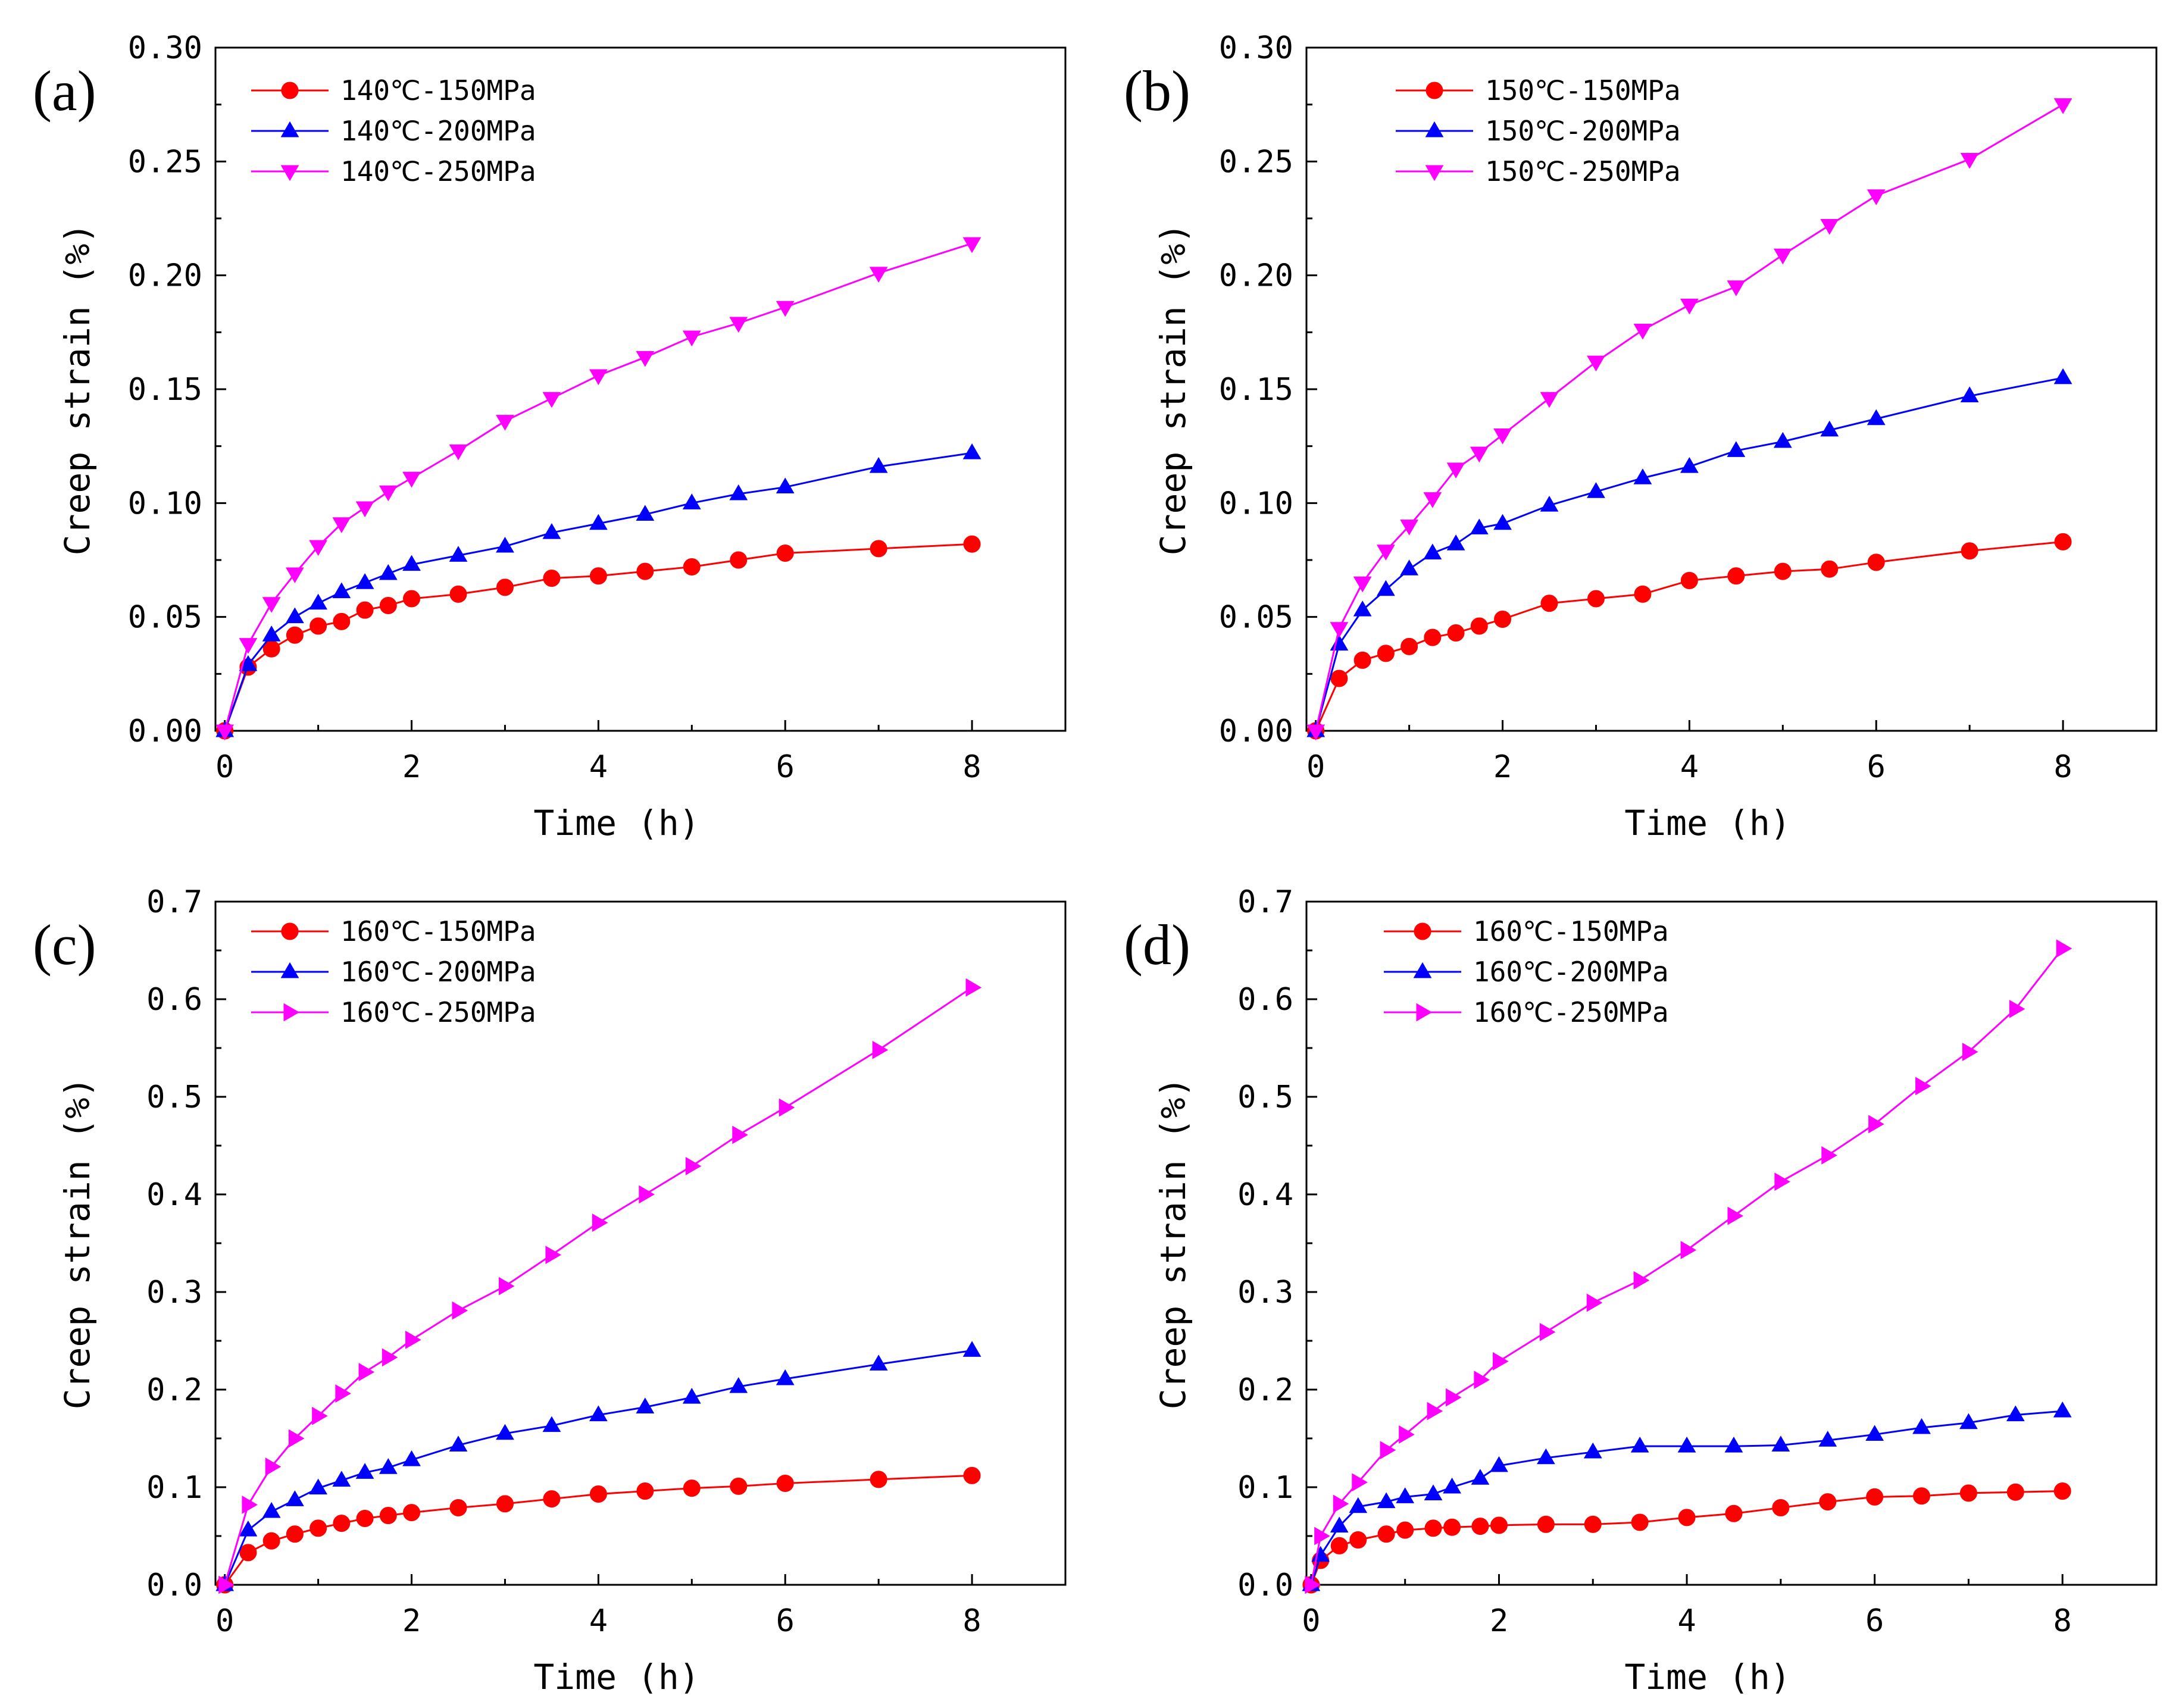  What do you see at coordinates (2062, 1621) in the screenshot?
I see `x-tick-label: 8` at bounding box center [2062, 1621].